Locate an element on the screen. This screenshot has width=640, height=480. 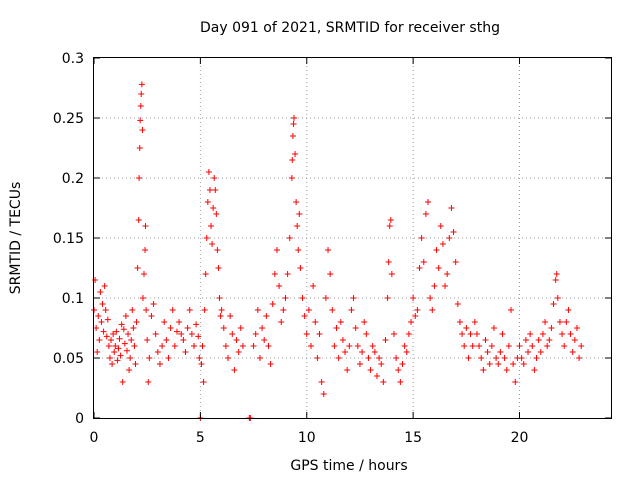
y-tick-labels: 0 0.05 0.1 0.15 0.2 0.25 0.3 is located at coordinates (68, 239).